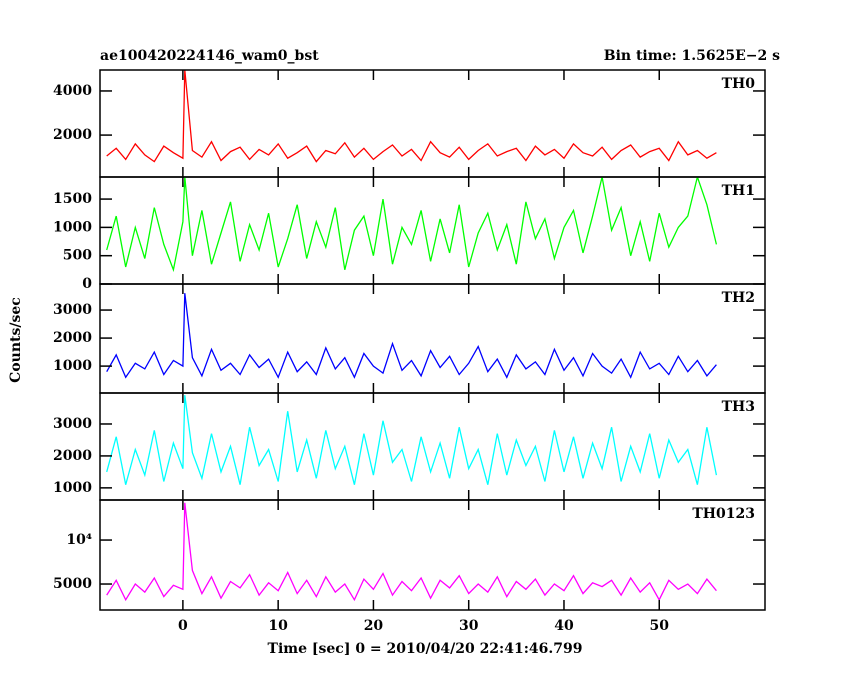  What do you see at coordinates (738, 407) in the screenshot?
I see `panel-label: TH3` at bounding box center [738, 407].